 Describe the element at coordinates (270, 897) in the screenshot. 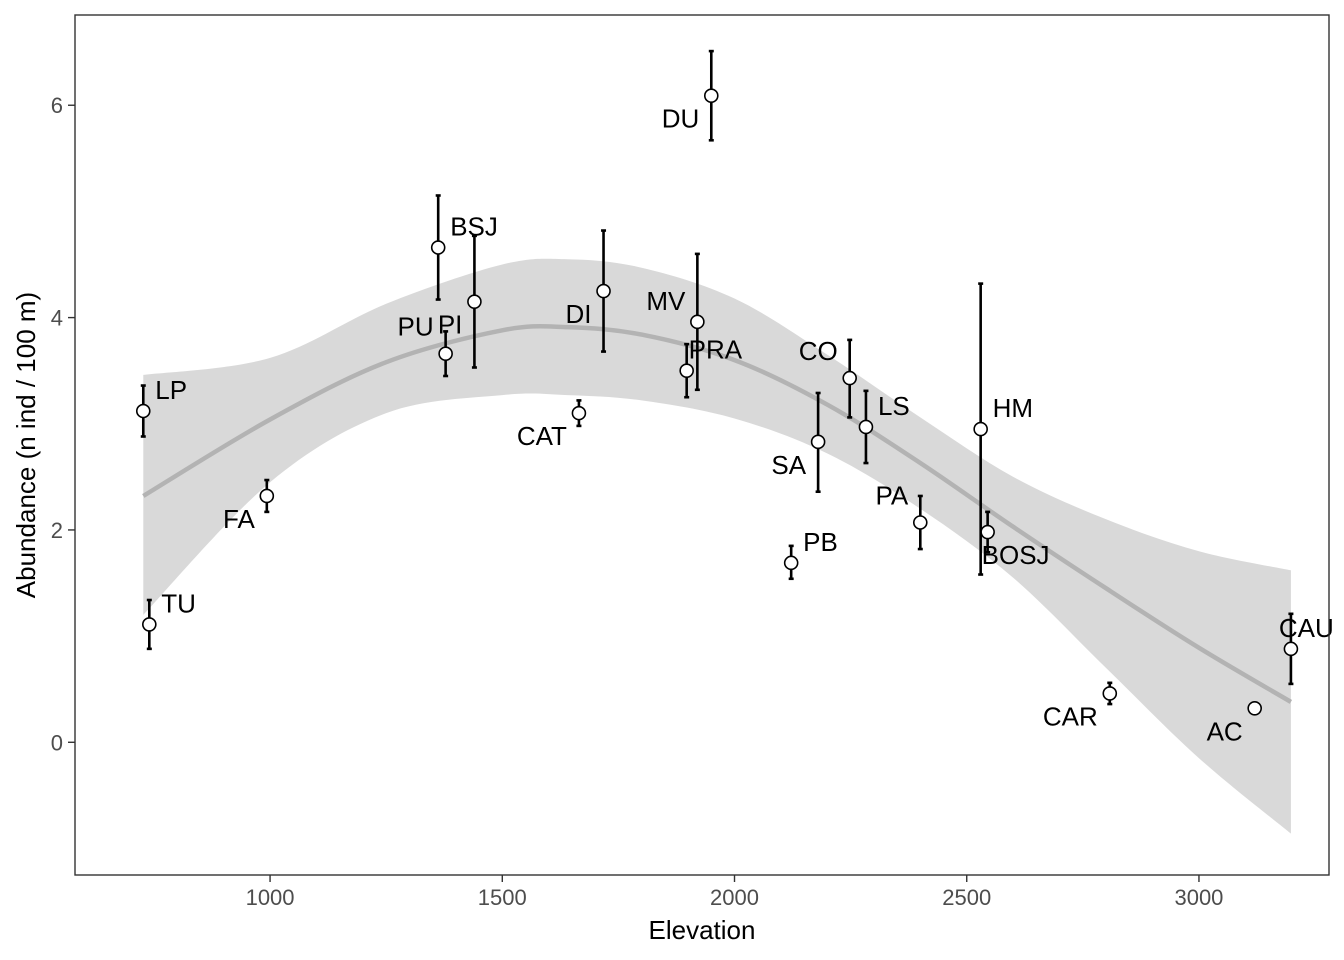

I see `x-tick-label-1000: 1000` at that location.